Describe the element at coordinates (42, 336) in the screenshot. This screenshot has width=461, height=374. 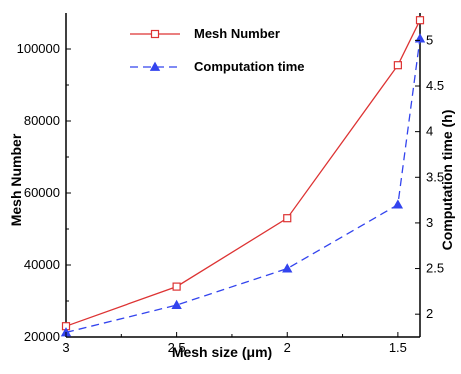
I see `y-tick-label: 20000` at that location.